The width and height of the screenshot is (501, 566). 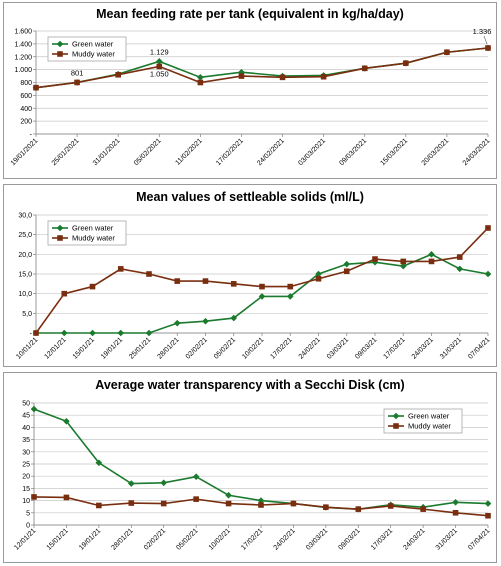 What do you see at coordinates (25, 216) in the screenshot?
I see `y-tick-label: 30,0` at bounding box center [25, 216].